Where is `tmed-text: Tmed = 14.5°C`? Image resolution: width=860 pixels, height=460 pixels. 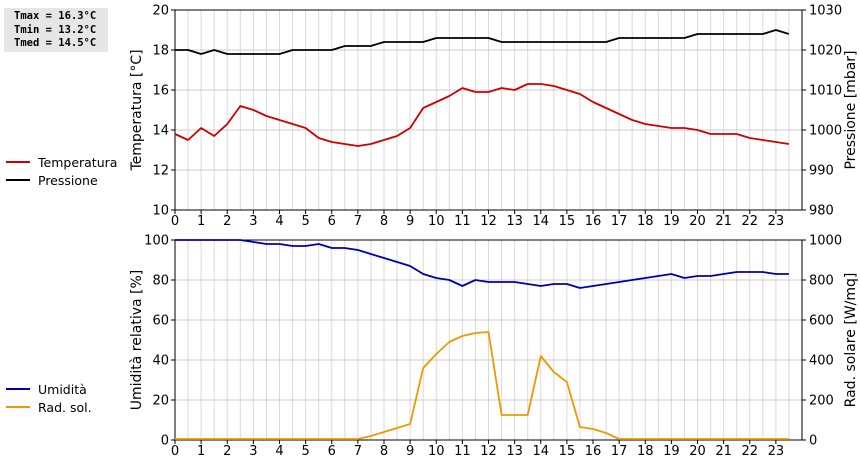
tmed-text: Tmed = 14.5°C is located at coordinates (55, 43).